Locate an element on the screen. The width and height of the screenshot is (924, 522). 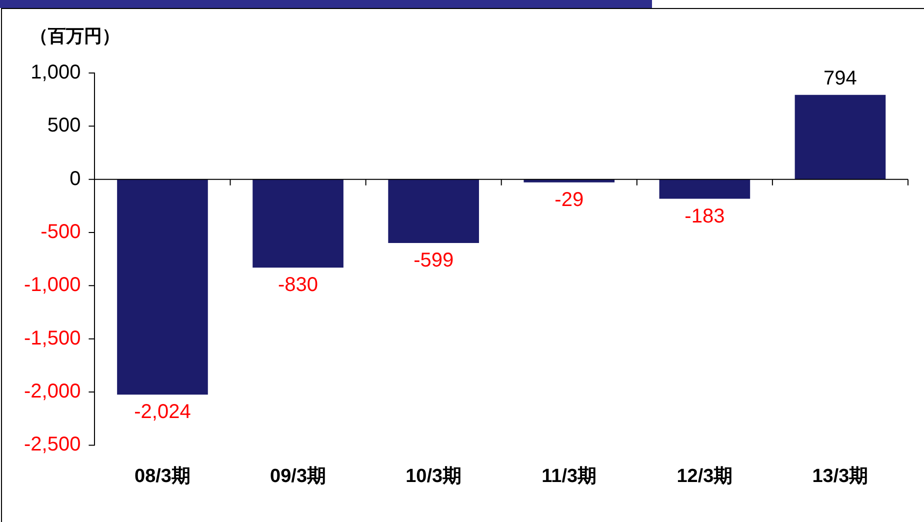
x-tick-label: 08/3期 is located at coordinates (162, 476).